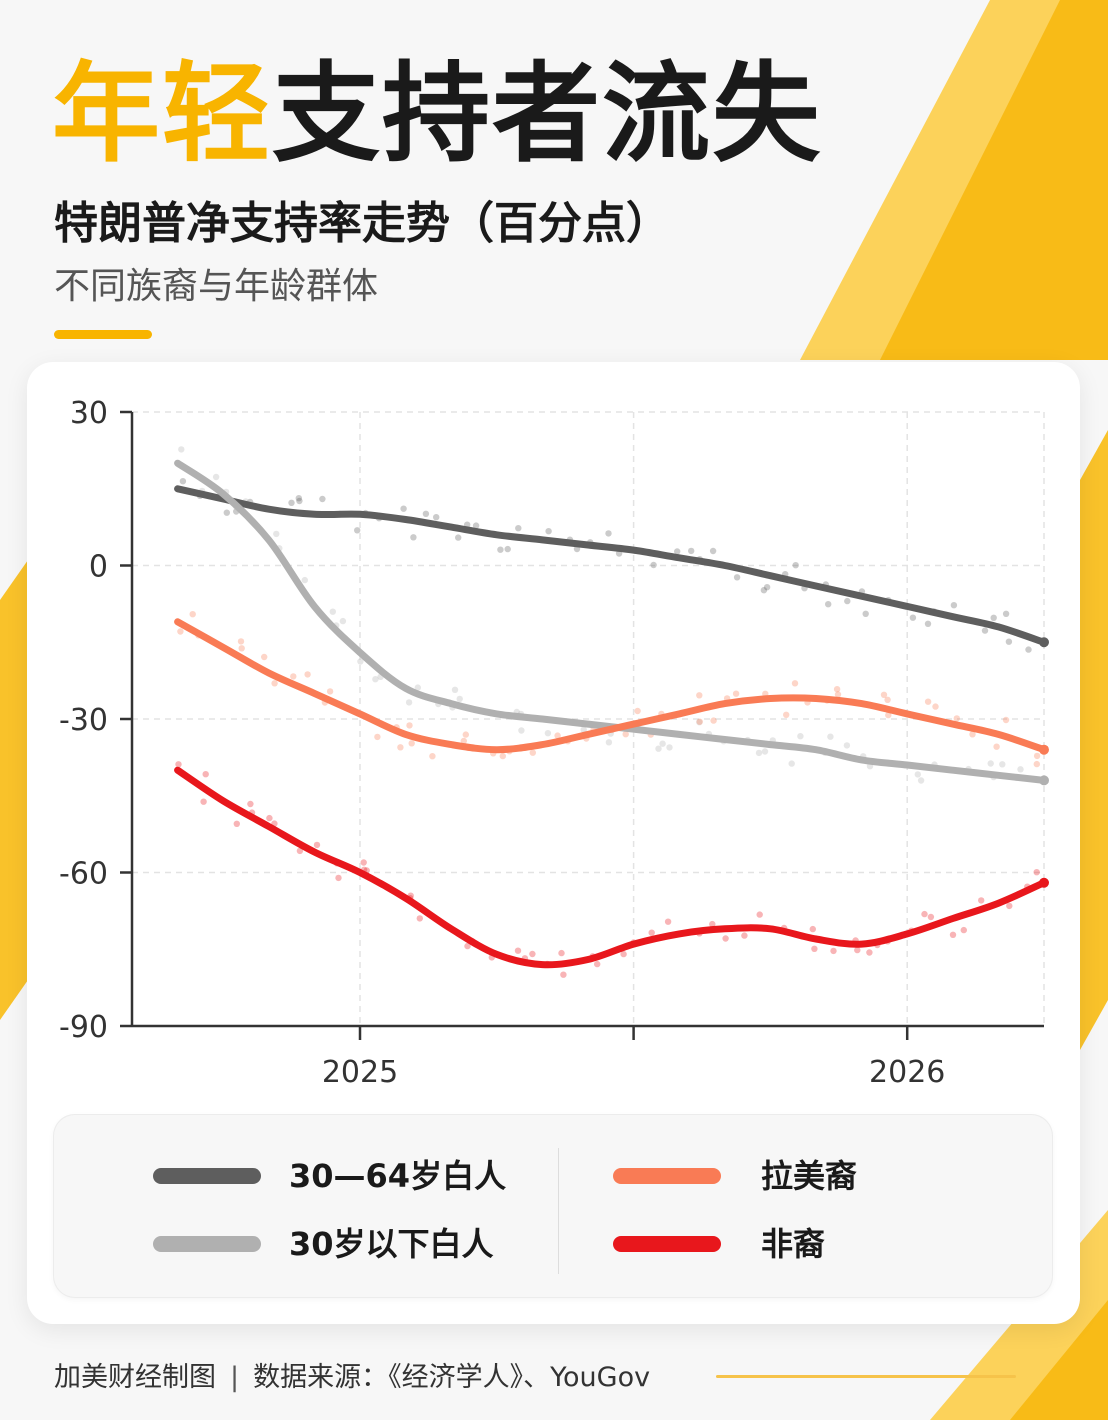 The width and height of the screenshot is (1108, 1420). What do you see at coordinates (553, 1206) in the screenshot?
I see `legend: 30—64岁白人 30岁以下白人 拉美裔 非裔` at bounding box center [553, 1206].